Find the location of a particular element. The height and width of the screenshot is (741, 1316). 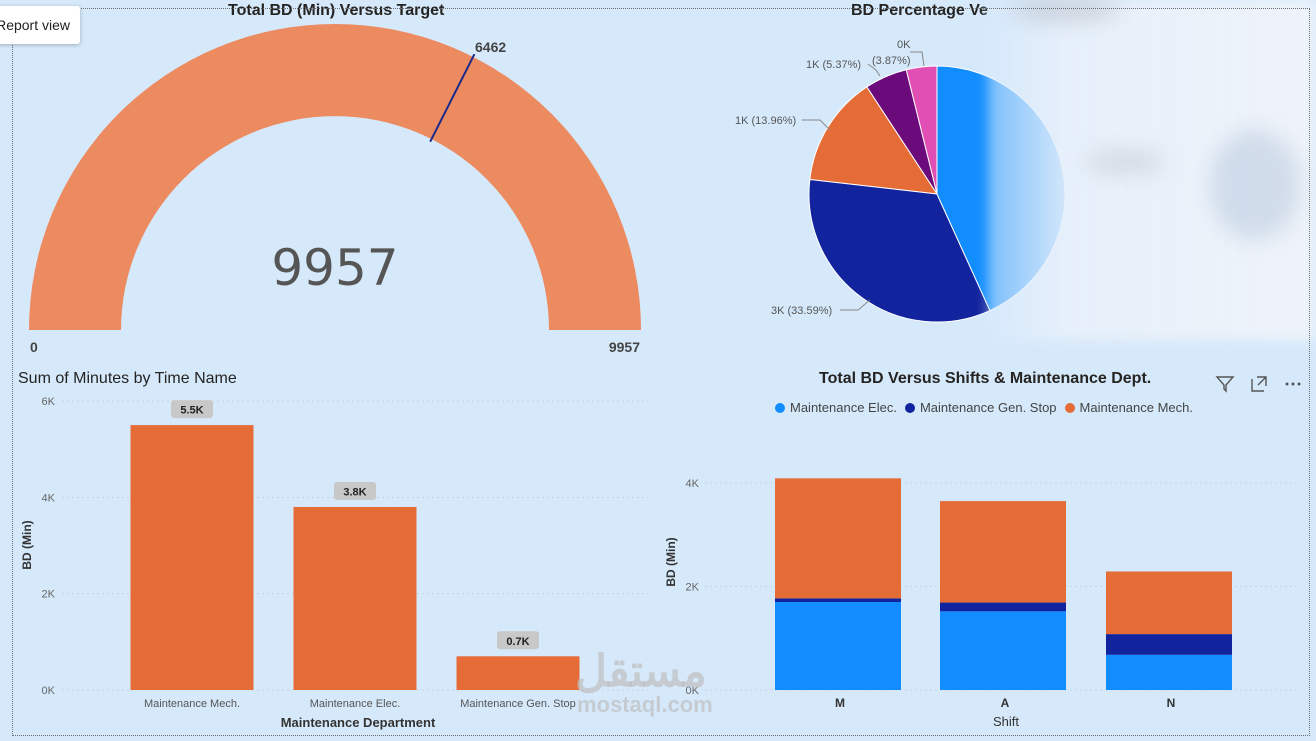

stacked-chart-xlabel: Shift is located at coordinates (1006, 721).